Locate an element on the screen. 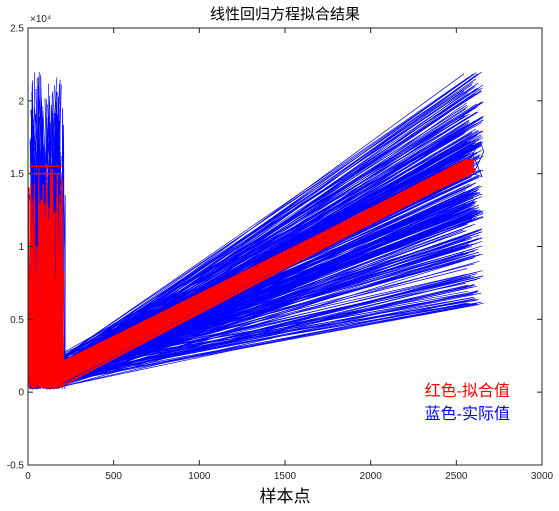  y-tick-label: -0.5 is located at coordinates (16, 466).